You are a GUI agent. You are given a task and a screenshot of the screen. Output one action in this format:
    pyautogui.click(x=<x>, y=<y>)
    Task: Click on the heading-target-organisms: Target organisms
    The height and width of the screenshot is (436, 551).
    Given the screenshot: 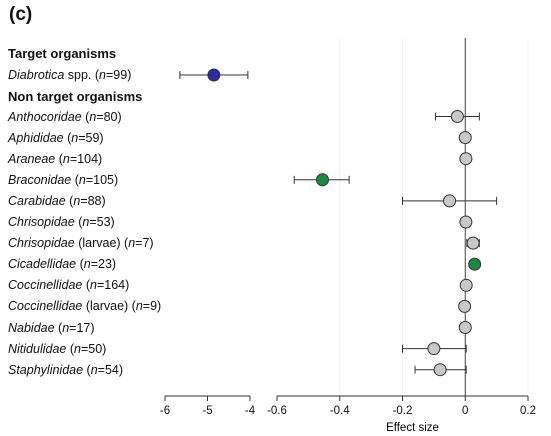 What is the action you would take?
    pyautogui.click(x=62, y=53)
    